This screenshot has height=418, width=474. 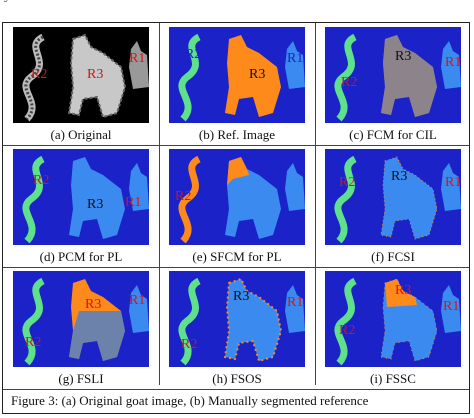 What do you see at coordinates (81, 319) in the screenshot?
I see `panel-g-image` at bounding box center [81, 319].